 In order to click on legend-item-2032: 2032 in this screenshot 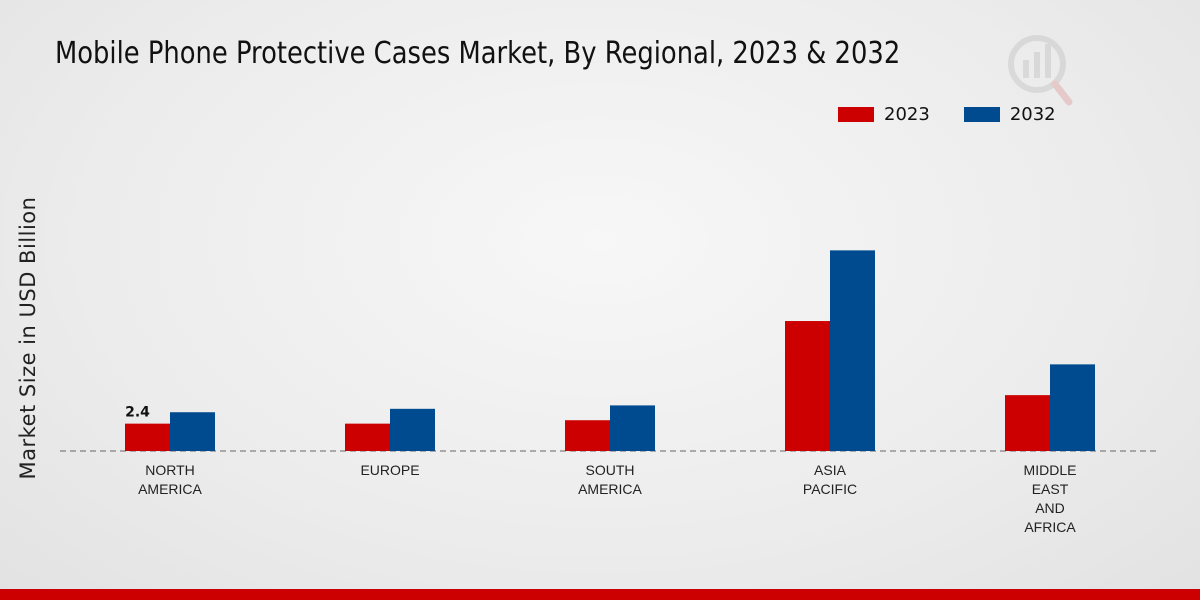, I will do `click(1009, 114)`.